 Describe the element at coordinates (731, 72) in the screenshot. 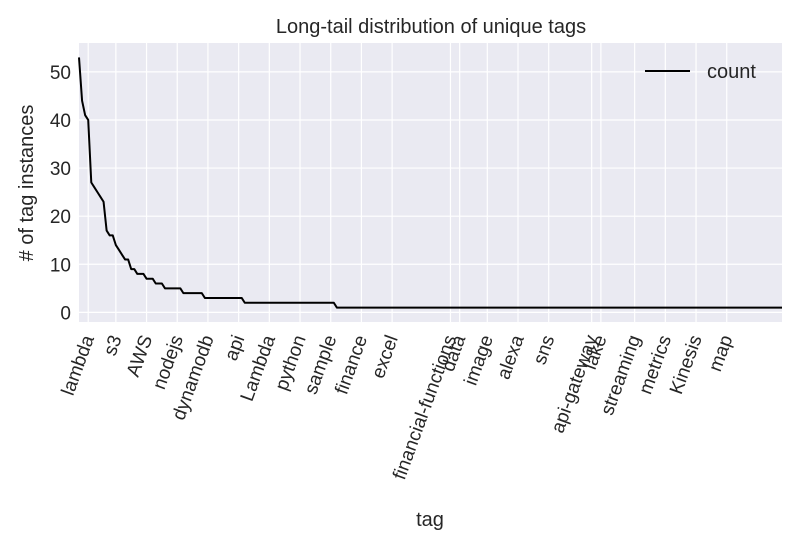

I see `legend-label-count: count` at that location.